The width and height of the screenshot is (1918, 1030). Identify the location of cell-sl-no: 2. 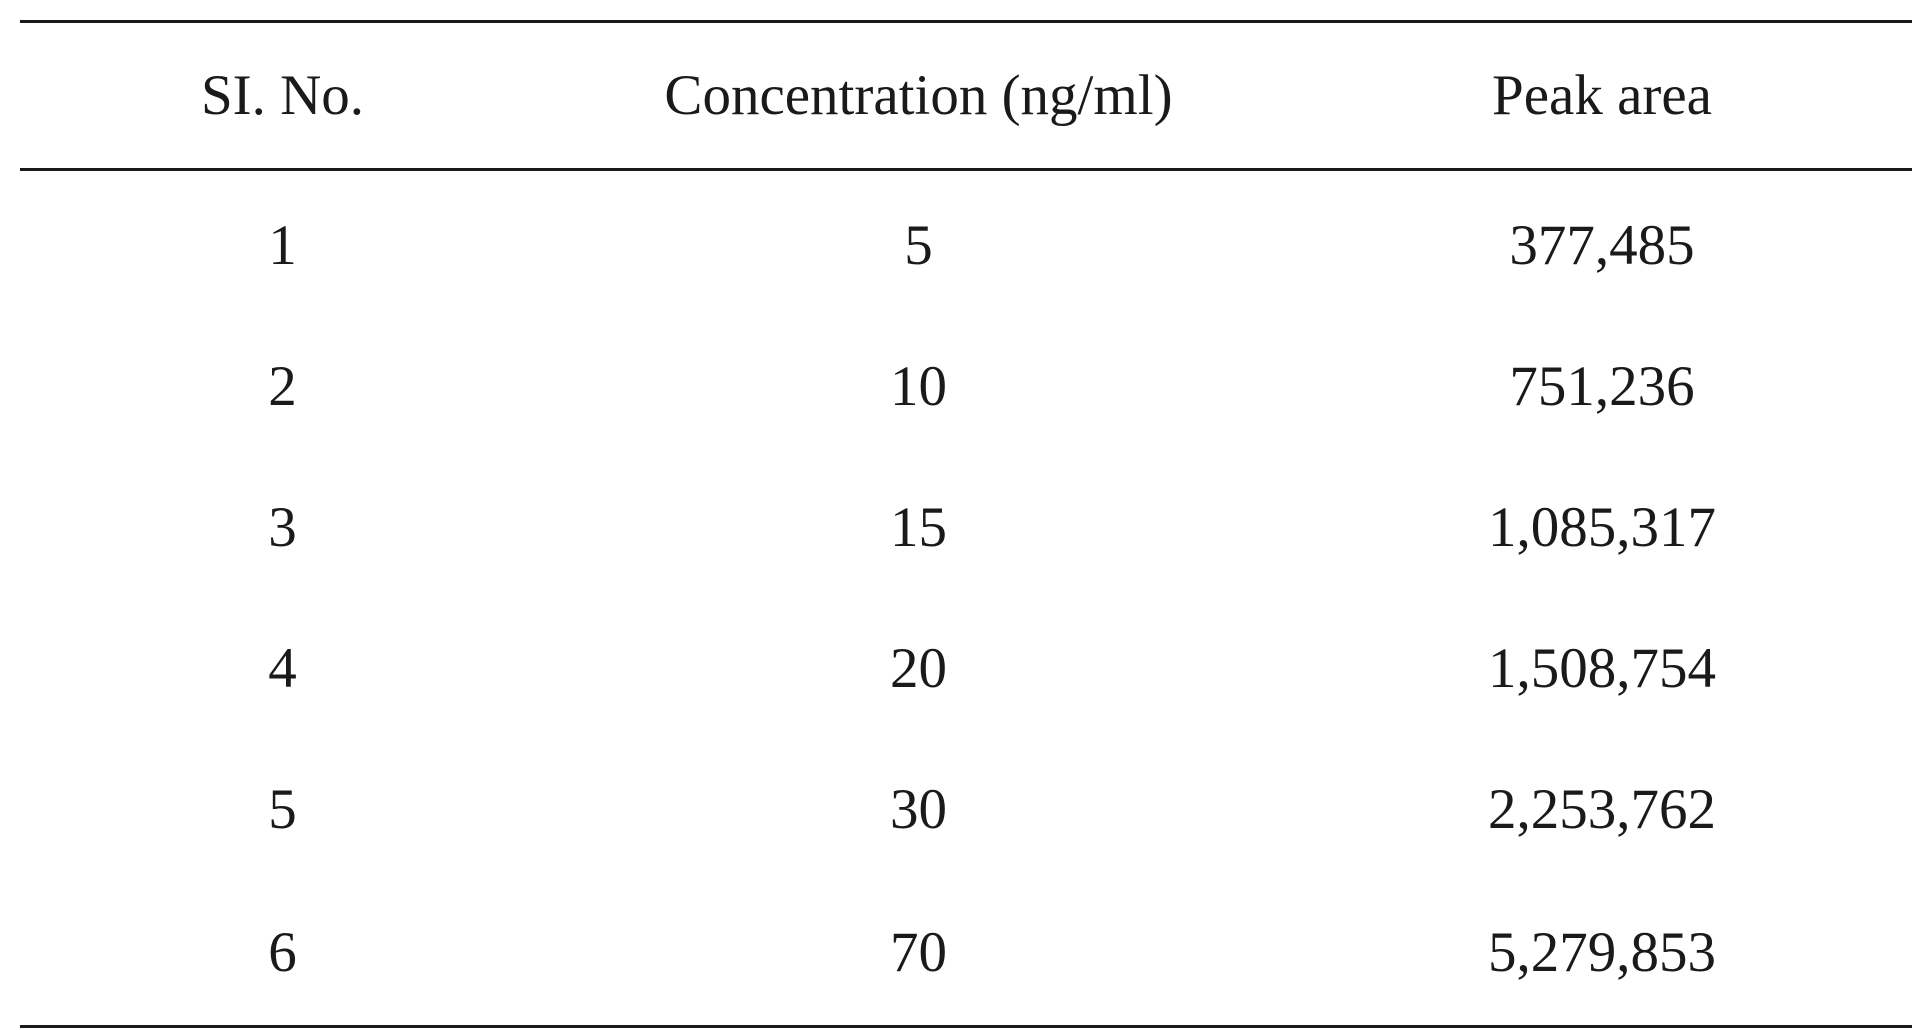
(282, 386).